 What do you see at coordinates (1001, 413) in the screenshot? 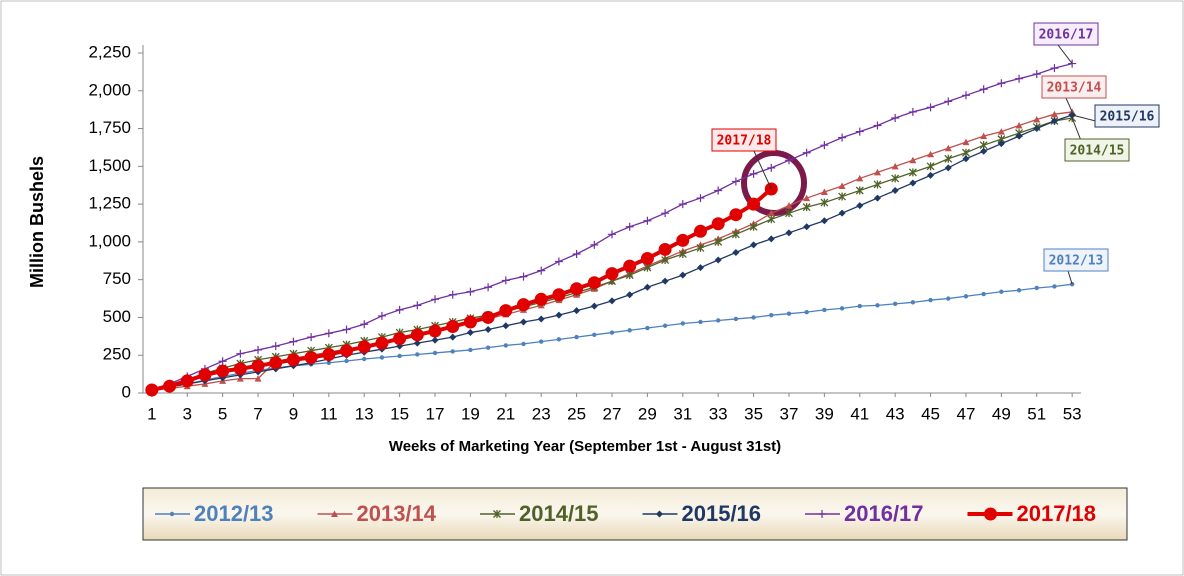
I see `x-tick-label: 49` at bounding box center [1001, 413].